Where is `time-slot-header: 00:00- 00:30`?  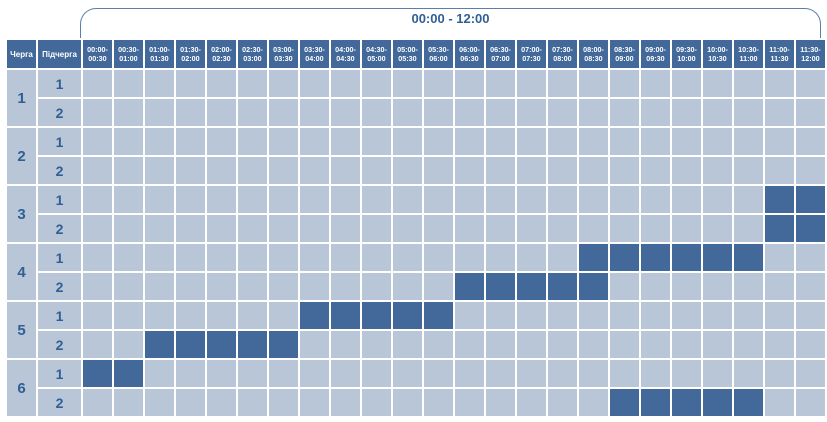 time-slot-header: 00:00- 00:30 is located at coordinates (97, 54).